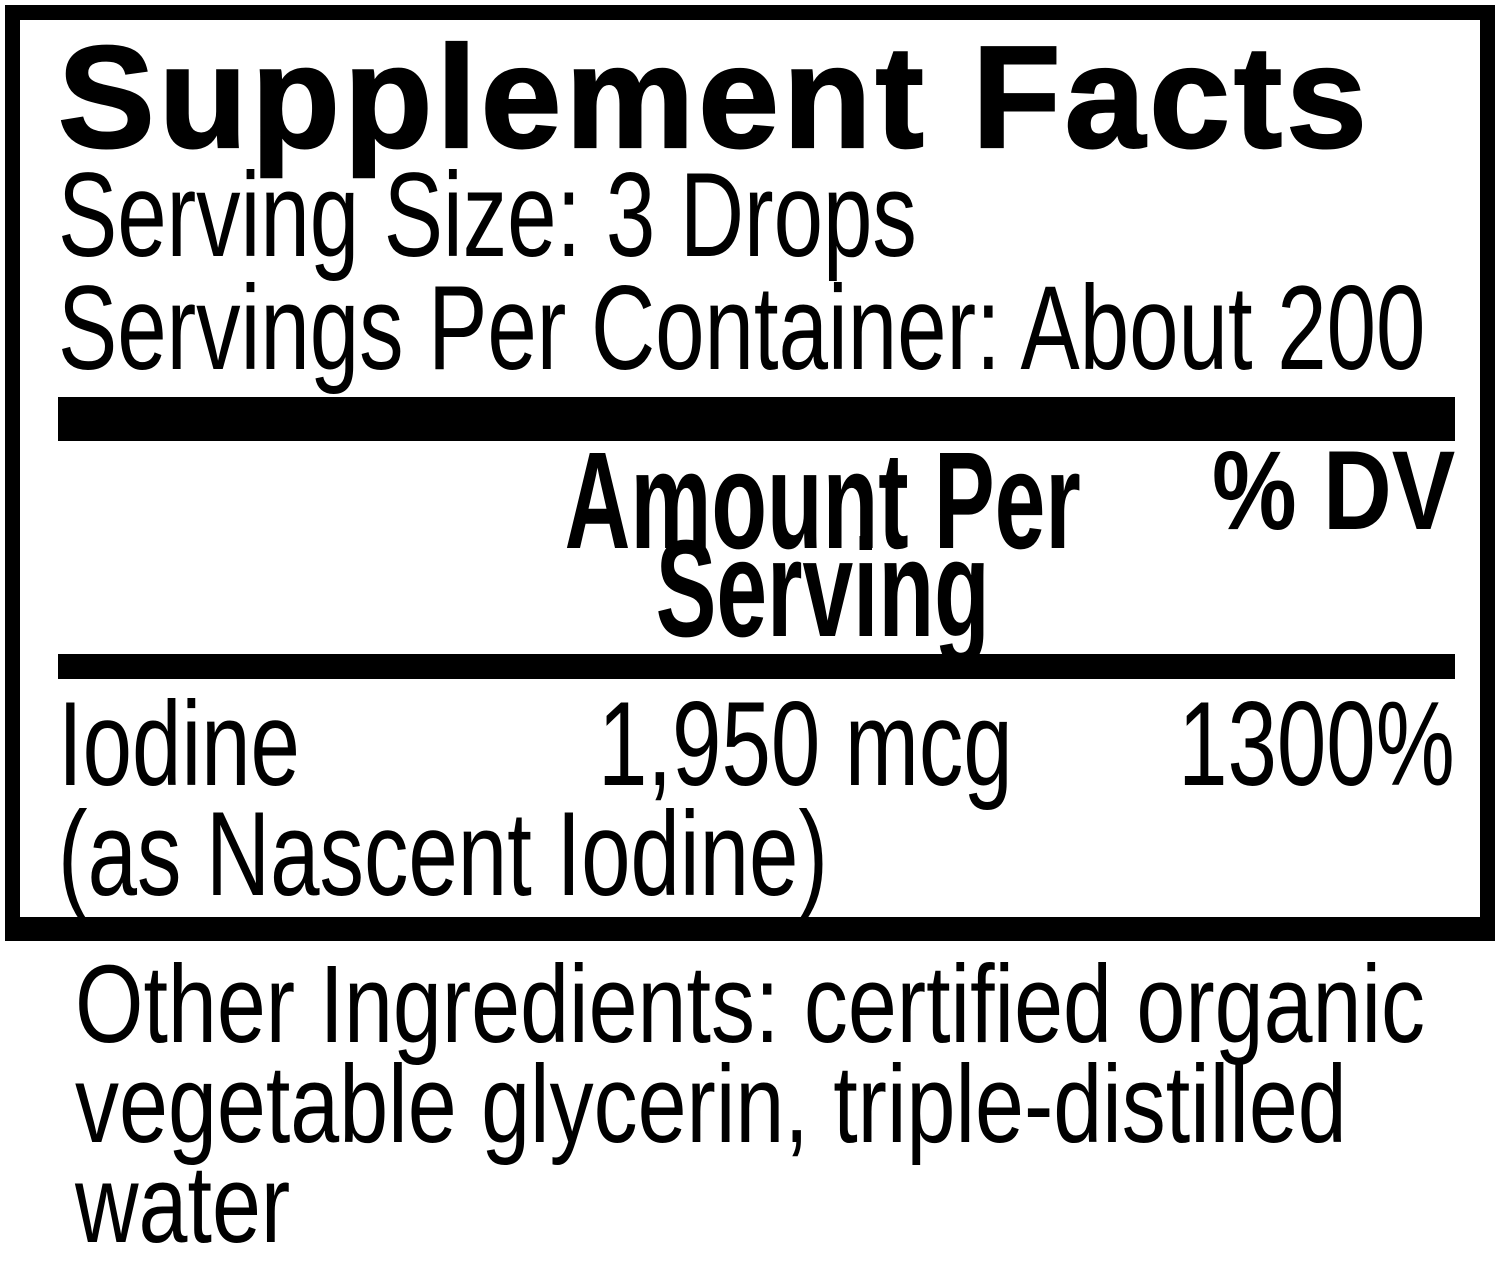 The width and height of the screenshot is (1500, 1265). Describe the element at coordinates (742, 328) in the screenshot. I see `servings-per-container-line: Servings Per Container: About 200` at that location.